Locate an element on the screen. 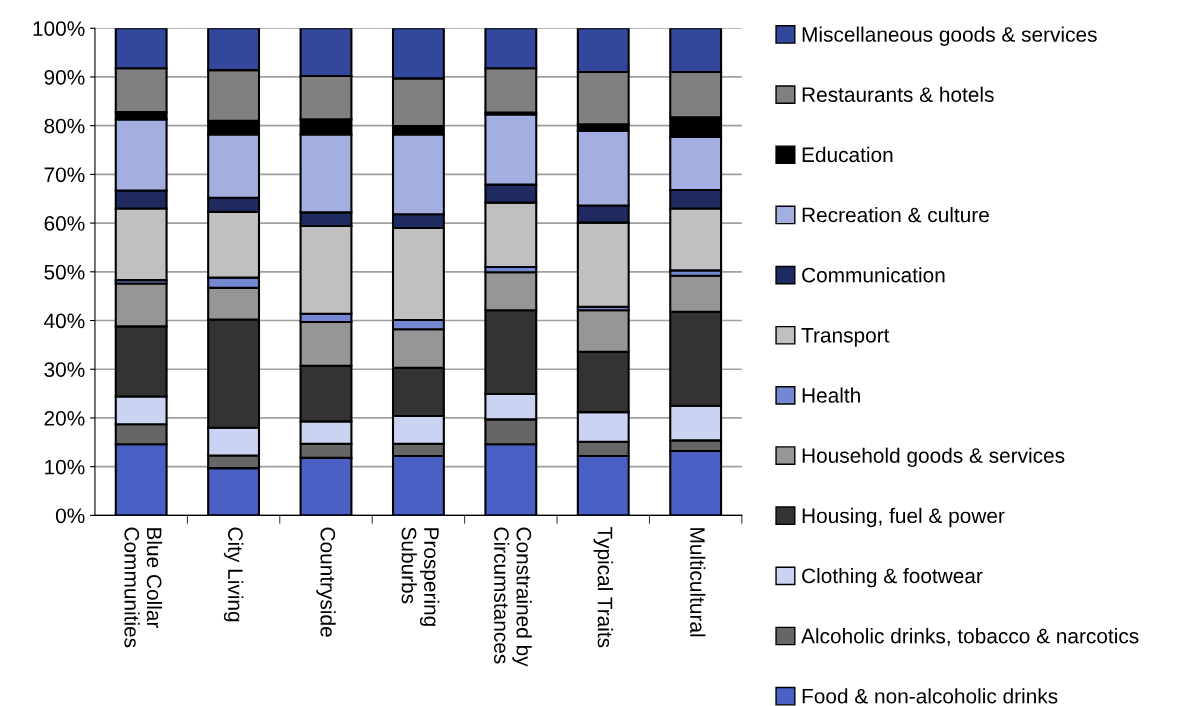 The image size is (1187, 706). y-tick-label: 60% is located at coordinates (64, 223).